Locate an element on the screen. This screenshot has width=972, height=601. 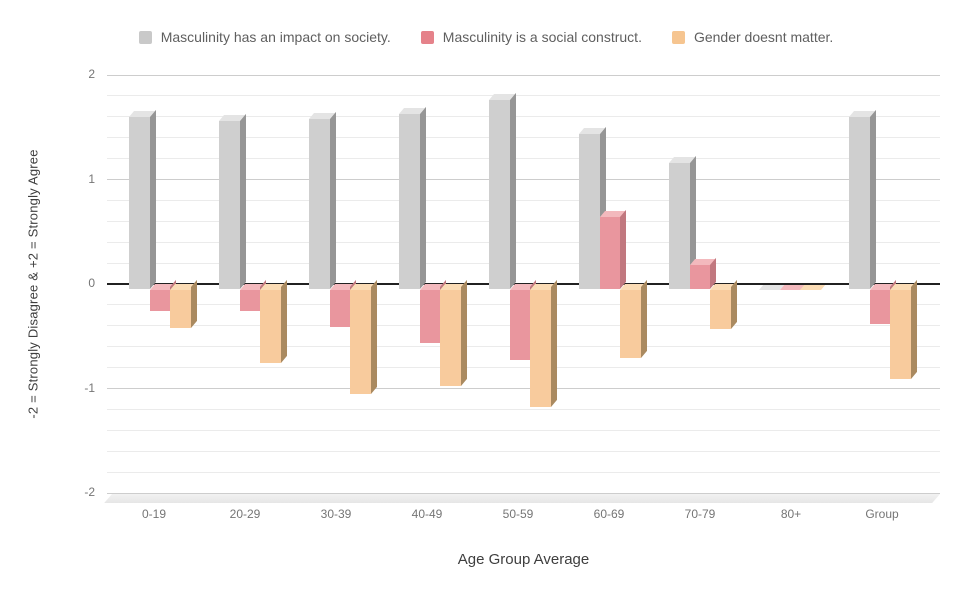
x-category-label: 80+ is located at coordinates (791, 514).